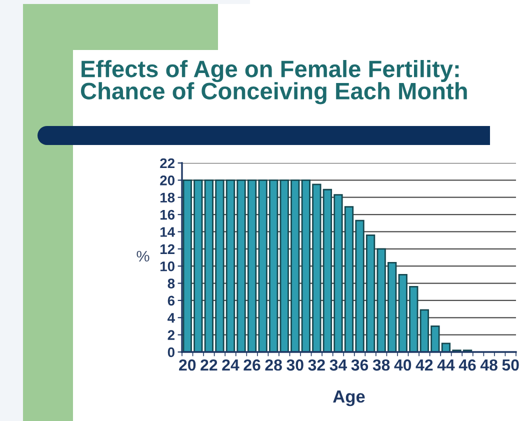 The width and height of the screenshot is (522, 421). What do you see at coordinates (171, 352) in the screenshot?
I see `y-tick-label: 0` at bounding box center [171, 352].